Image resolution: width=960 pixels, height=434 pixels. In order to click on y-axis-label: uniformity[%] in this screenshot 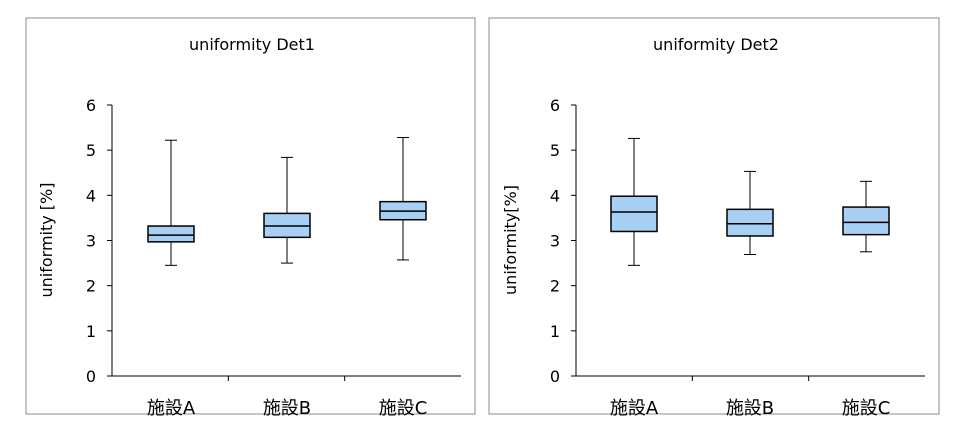, I will do `click(510, 240)`.